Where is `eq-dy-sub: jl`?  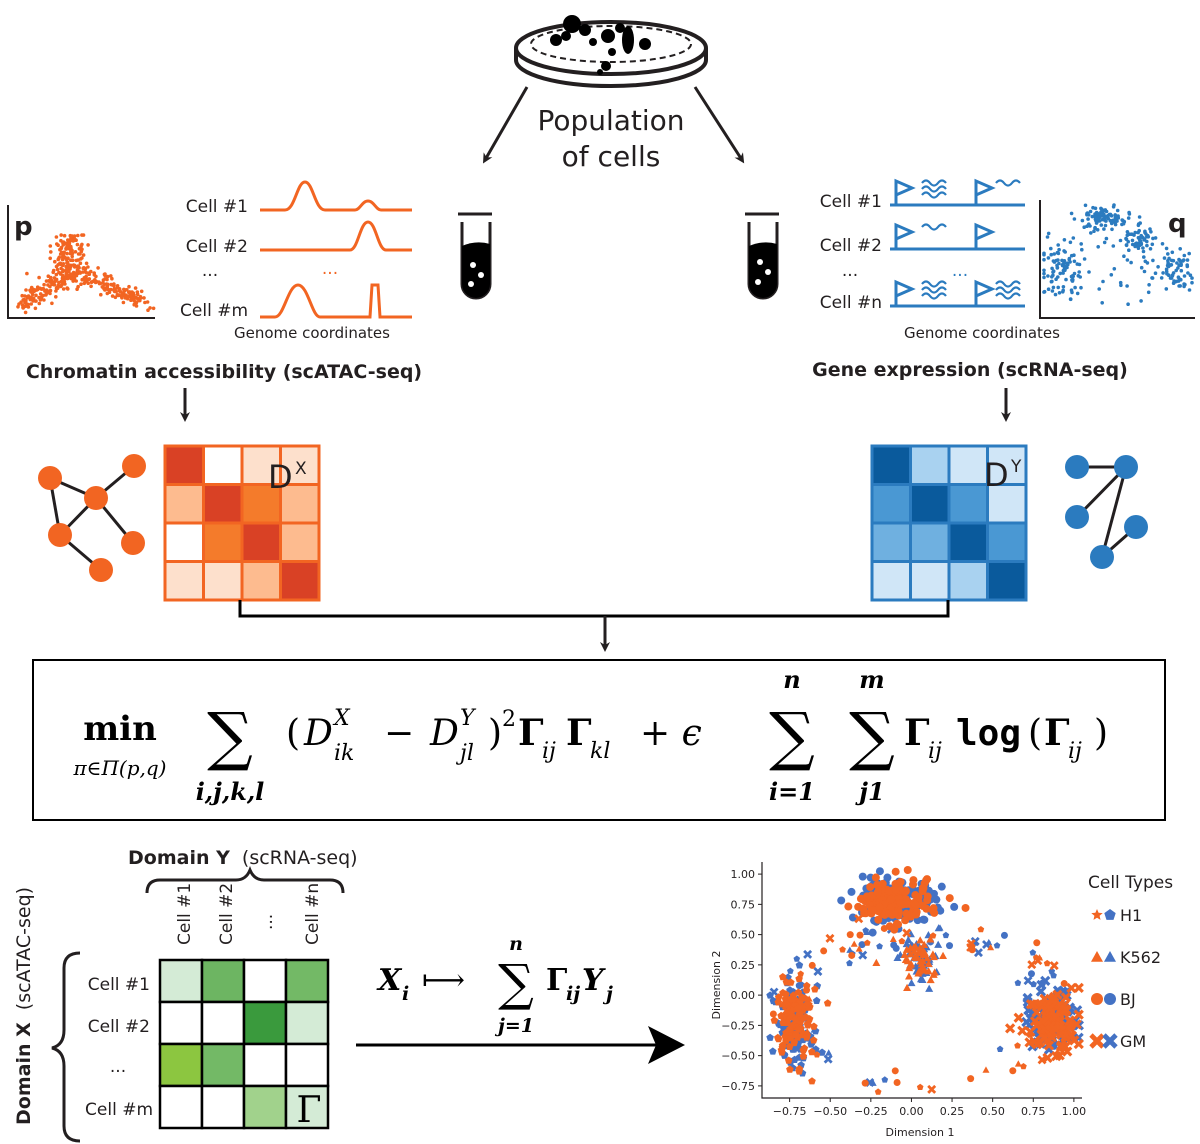
eq-dy-sub: jl is located at coordinates (464, 753).